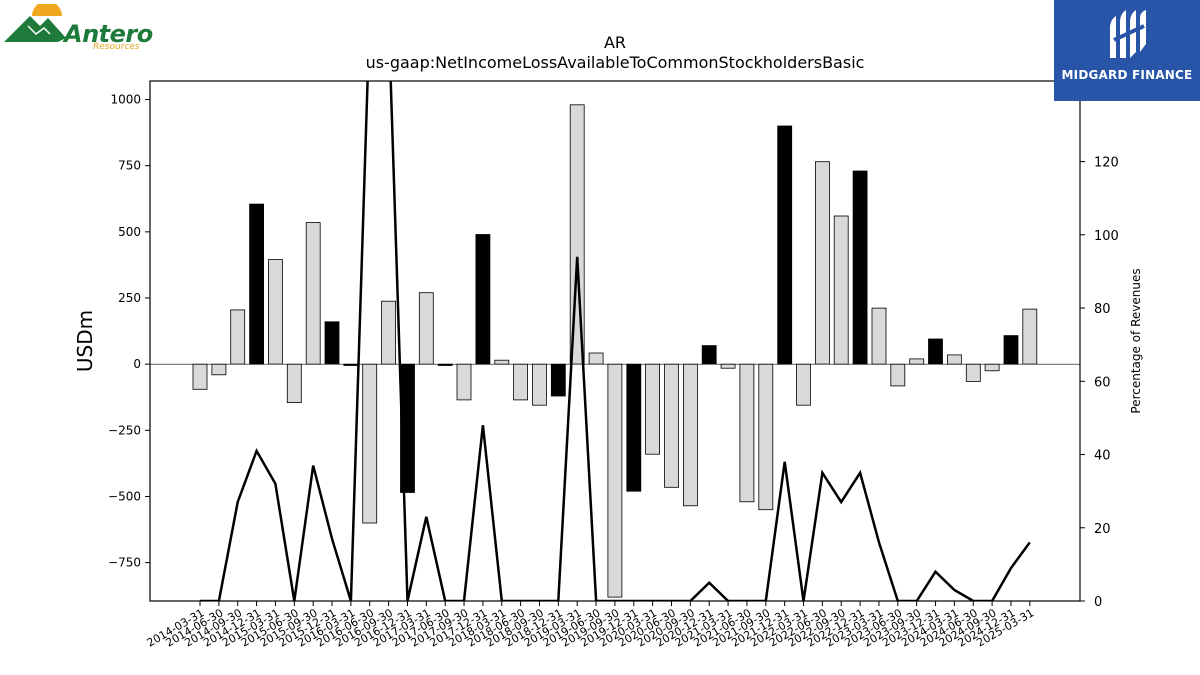 The image size is (1200, 675). I want to click on y-axis-label: USDm, so click(85, 341).